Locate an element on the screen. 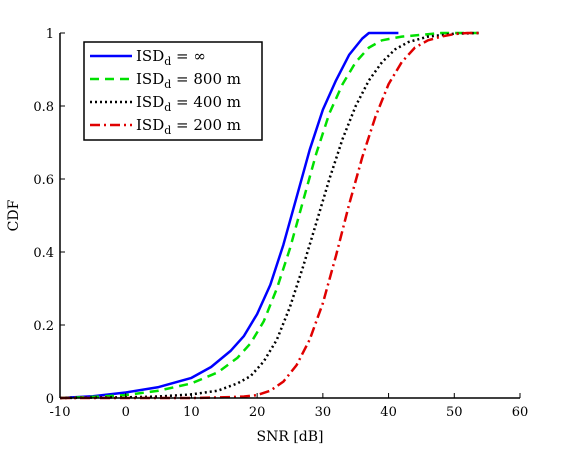  y-tick-label: 0 is located at coordinates (50, 399).